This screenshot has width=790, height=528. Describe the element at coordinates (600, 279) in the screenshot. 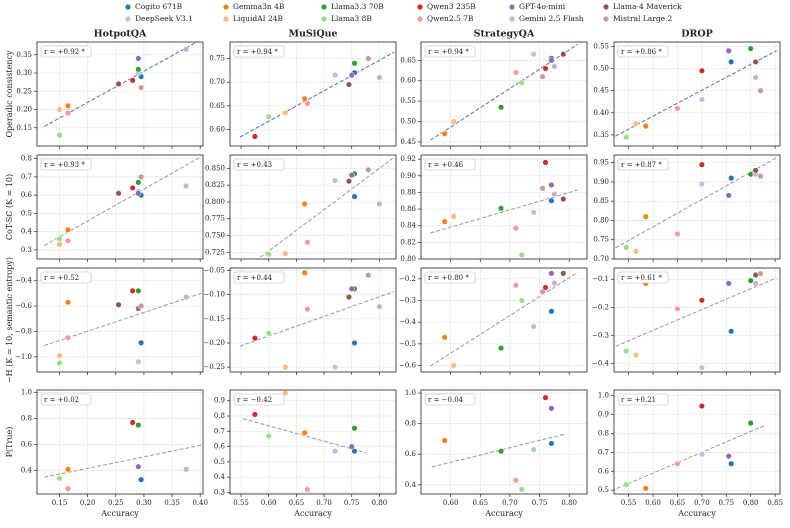

I see `y-tick-label: −0.1` at that location.